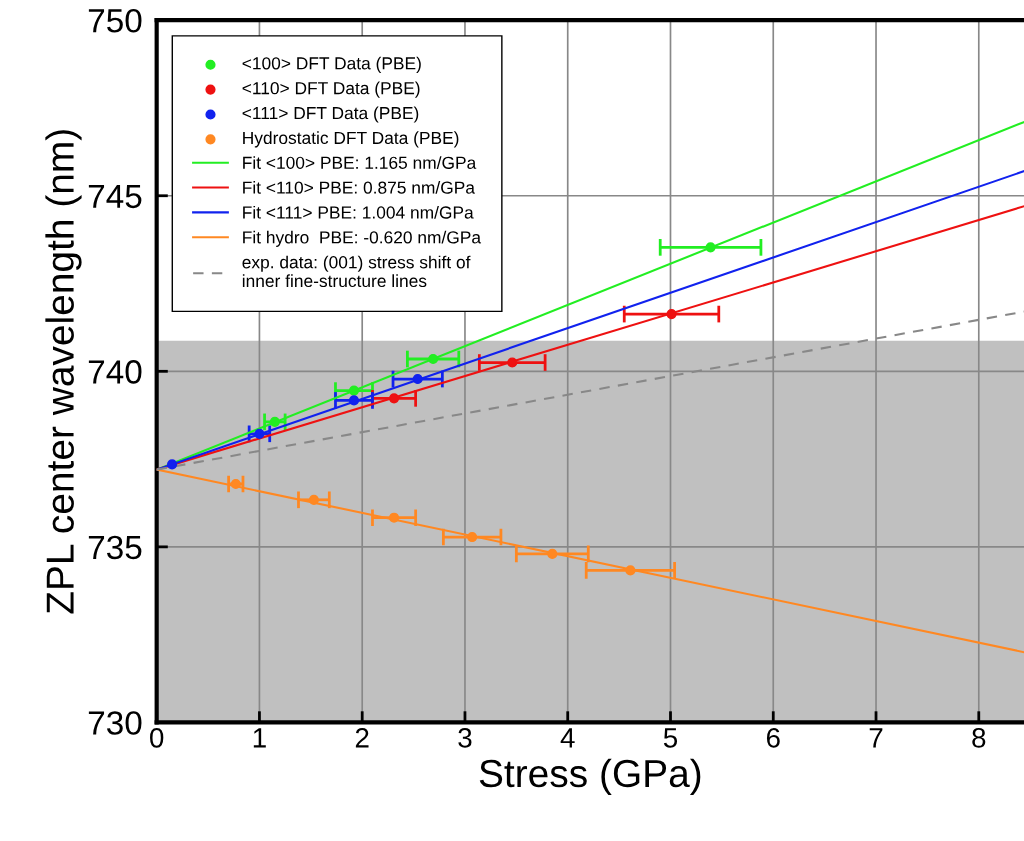  What do you see at coordinates (115, 196) in the screenshot?
I see `y-tick-label: 745` at bounding box center [115, 196].